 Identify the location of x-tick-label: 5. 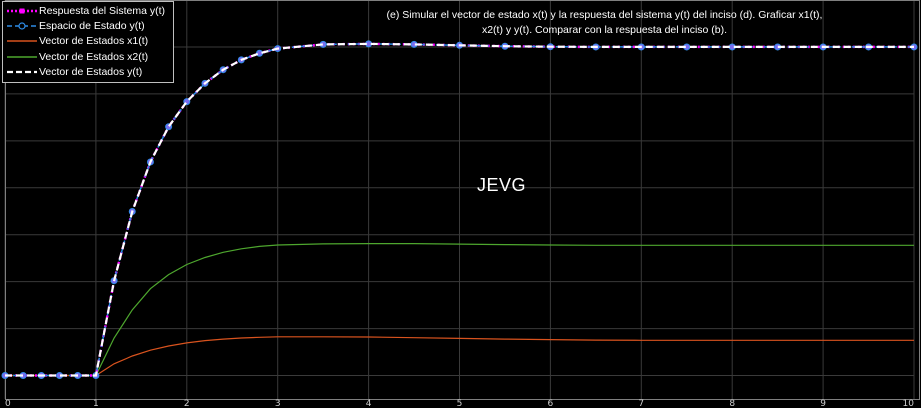
(460, 403).